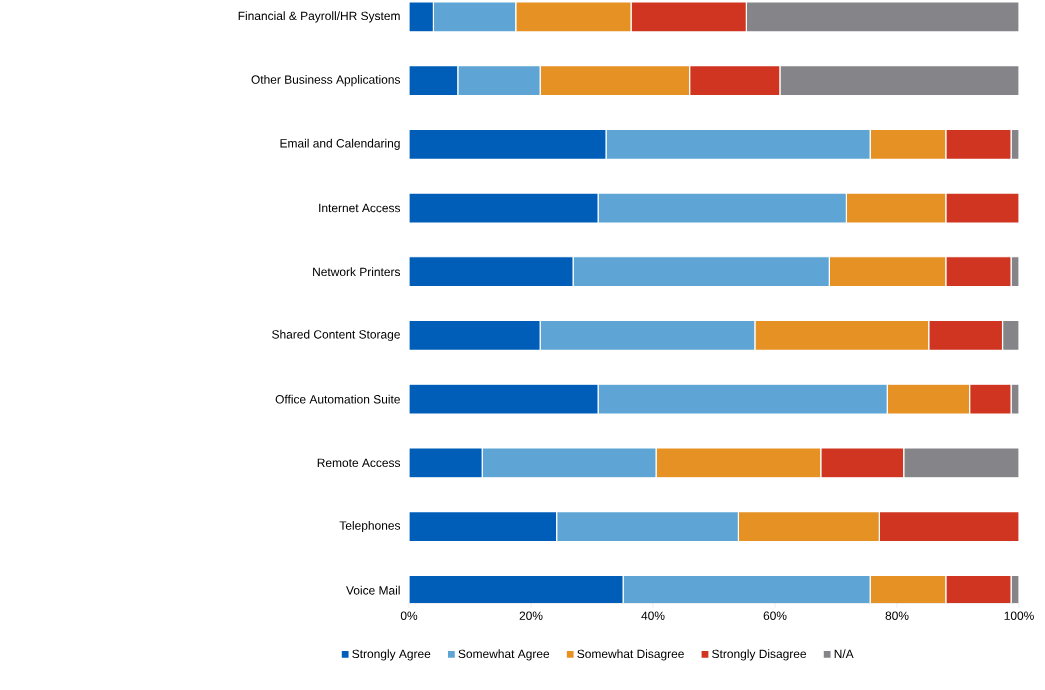  Describe the element at coordinates (360, 208) in the screenshot. I see `y-tick-label: Internet Access` at that location.